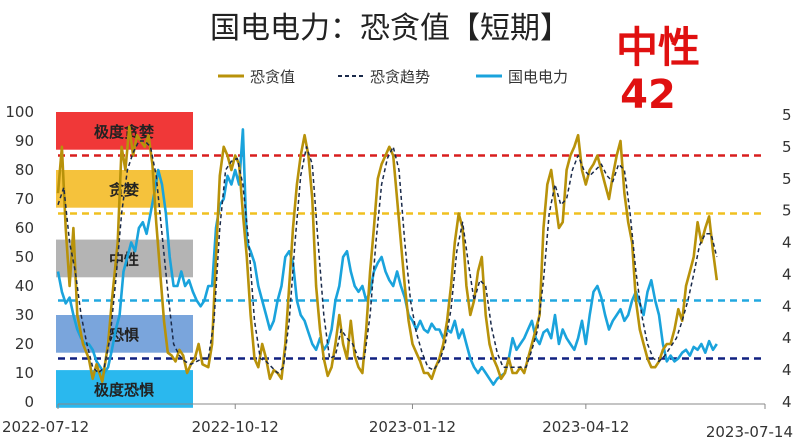  I want to click on zone-label-4: 极度恐惧, so click(124, 390).